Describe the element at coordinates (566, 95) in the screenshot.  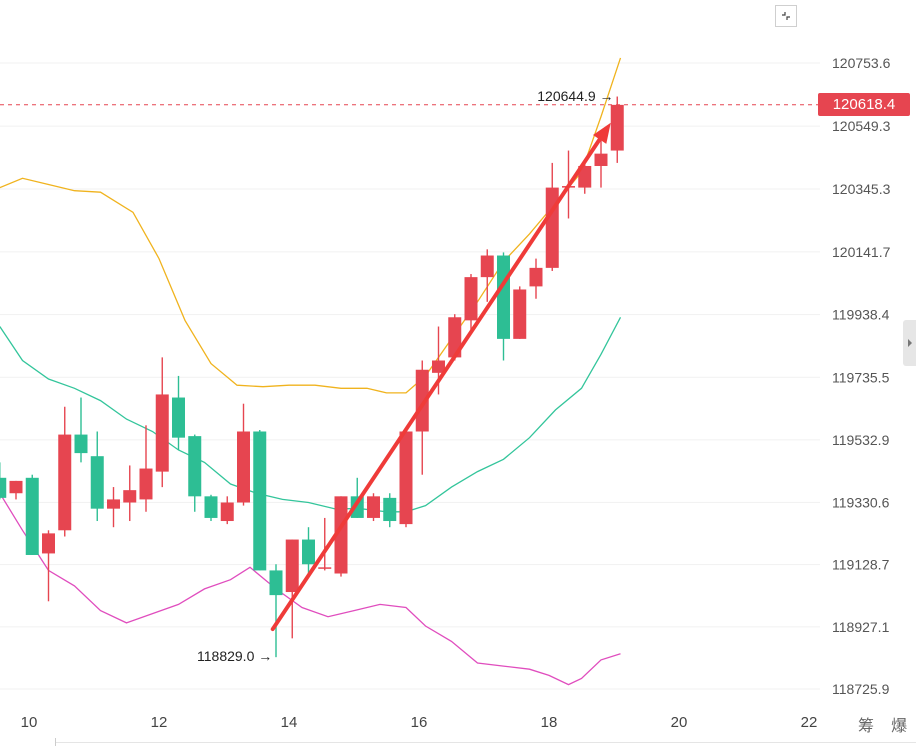
I see `high-annotation-value: 120644.9` at that location.